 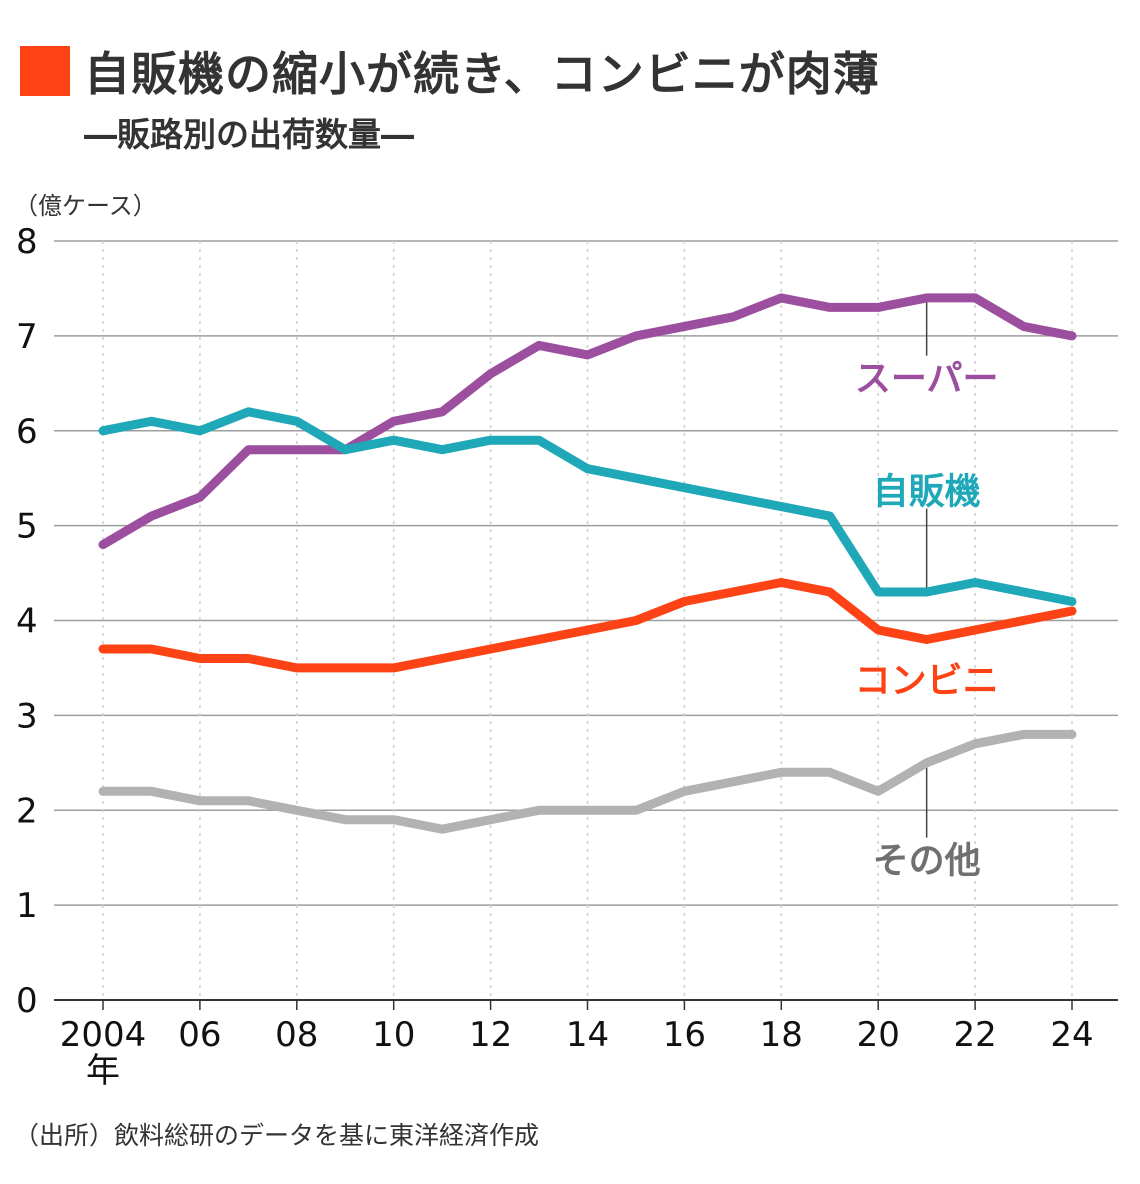 I want to click on series-line-コンビニ, so click(x=587, y=625).